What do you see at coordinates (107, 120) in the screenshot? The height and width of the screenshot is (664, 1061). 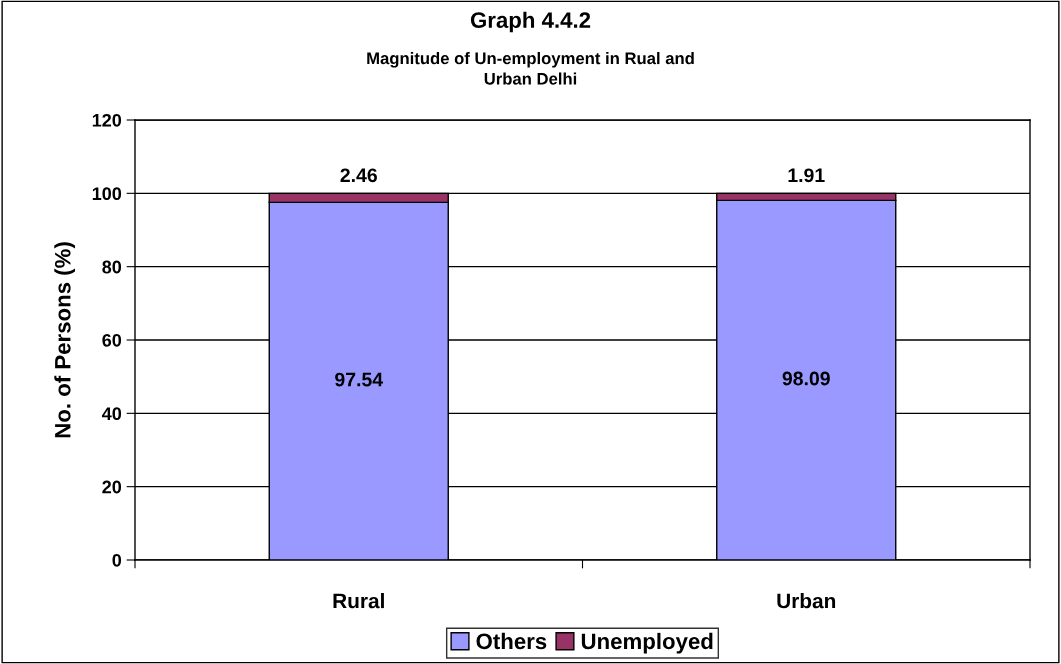 I see `y-tick-label: 120` at bounding box center [107, 120].